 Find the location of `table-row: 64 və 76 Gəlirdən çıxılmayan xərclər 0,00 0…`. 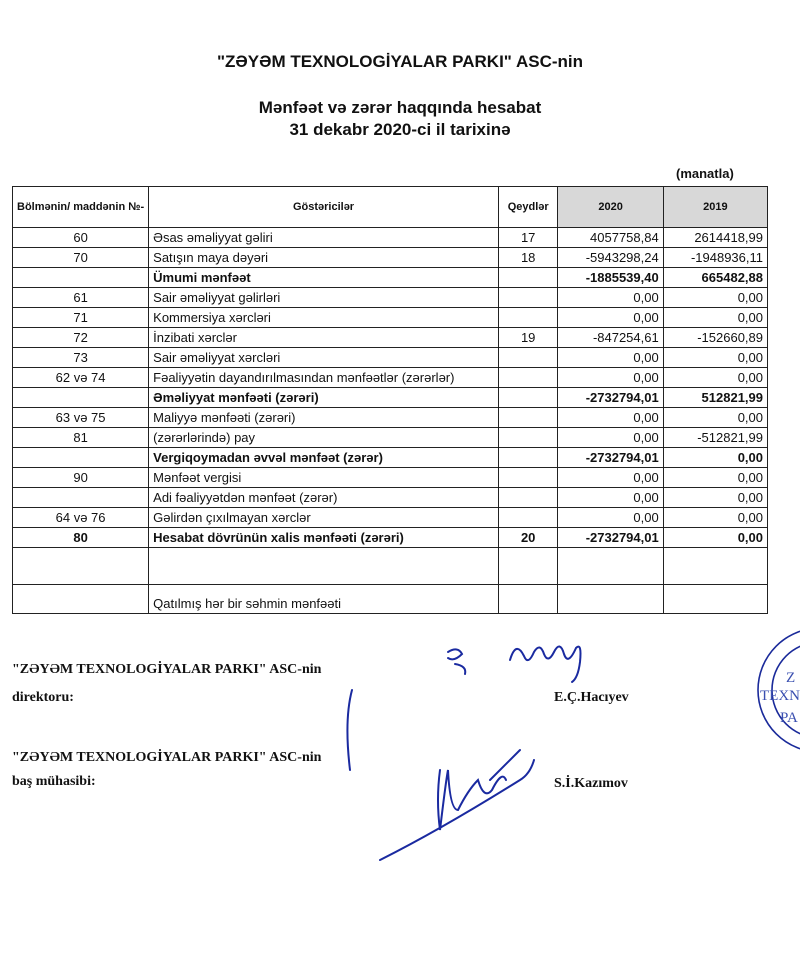

table-row: 64 və 76 Gəlirdən çıxılmayan xərclər 0,00 0… is located at coordinates (390, 517).